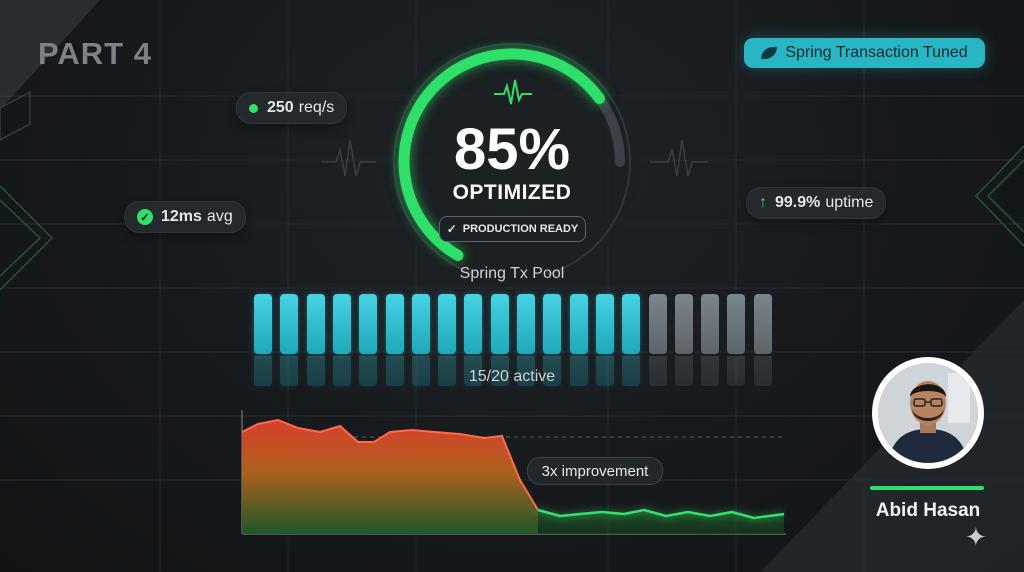 Image resolution: width=1024 pixels, height=572 pixels. I want to click on before-area, so click(390, 477).